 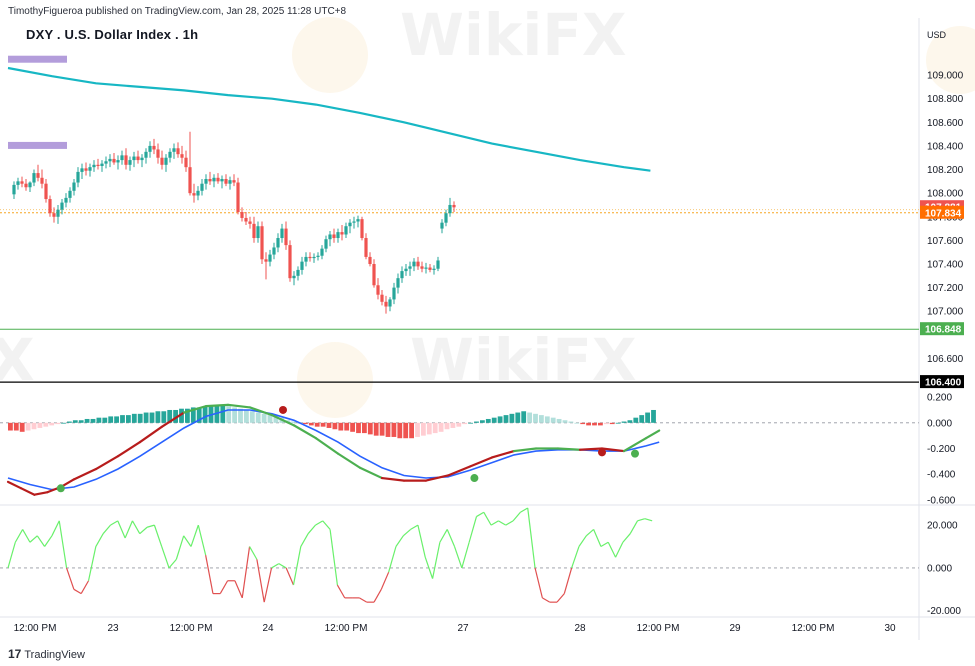 I want to click on watermark-text: WikiFX, so click(x=523, y=360).